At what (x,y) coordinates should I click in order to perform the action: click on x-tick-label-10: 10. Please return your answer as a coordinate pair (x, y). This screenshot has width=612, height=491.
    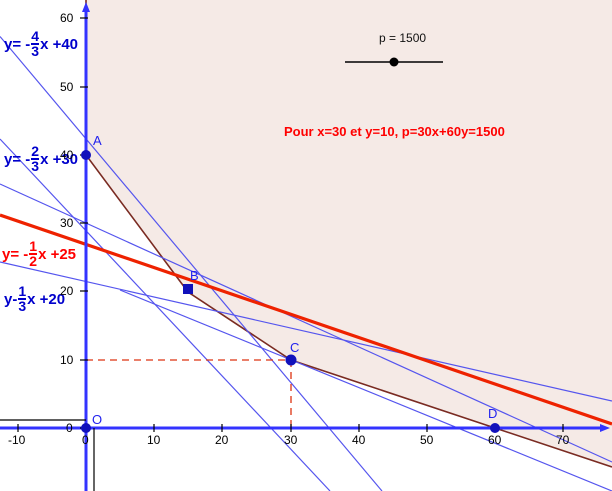
    Looking at the image, I should click on (154, 440).